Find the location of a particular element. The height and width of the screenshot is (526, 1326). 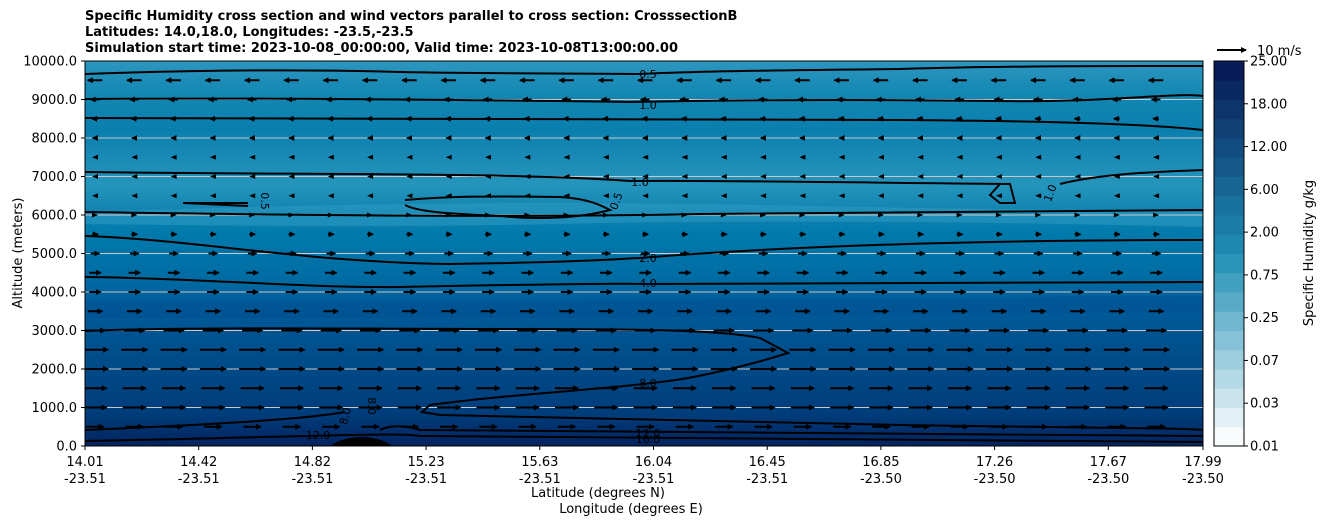

colorbar-border is located at coordinates (1229, 253).